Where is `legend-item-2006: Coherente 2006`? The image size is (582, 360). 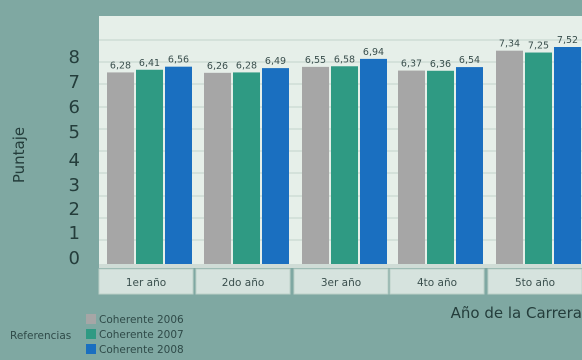
legend-item-2006: Coherente 2006 is located at coordinates (135, 321).